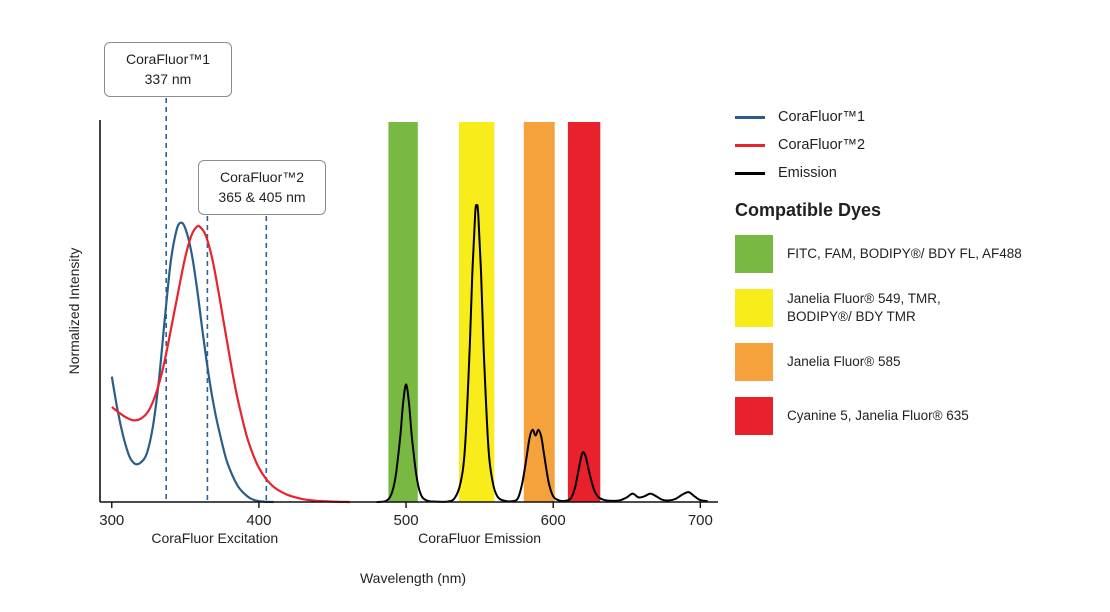 The height and width of the screenshot is (612, 1110). What do you see at coordinates (844, 361) in the screenshot?
I see `dye-label: Janelia Fluor® 585` at bounding box center [844, 361].